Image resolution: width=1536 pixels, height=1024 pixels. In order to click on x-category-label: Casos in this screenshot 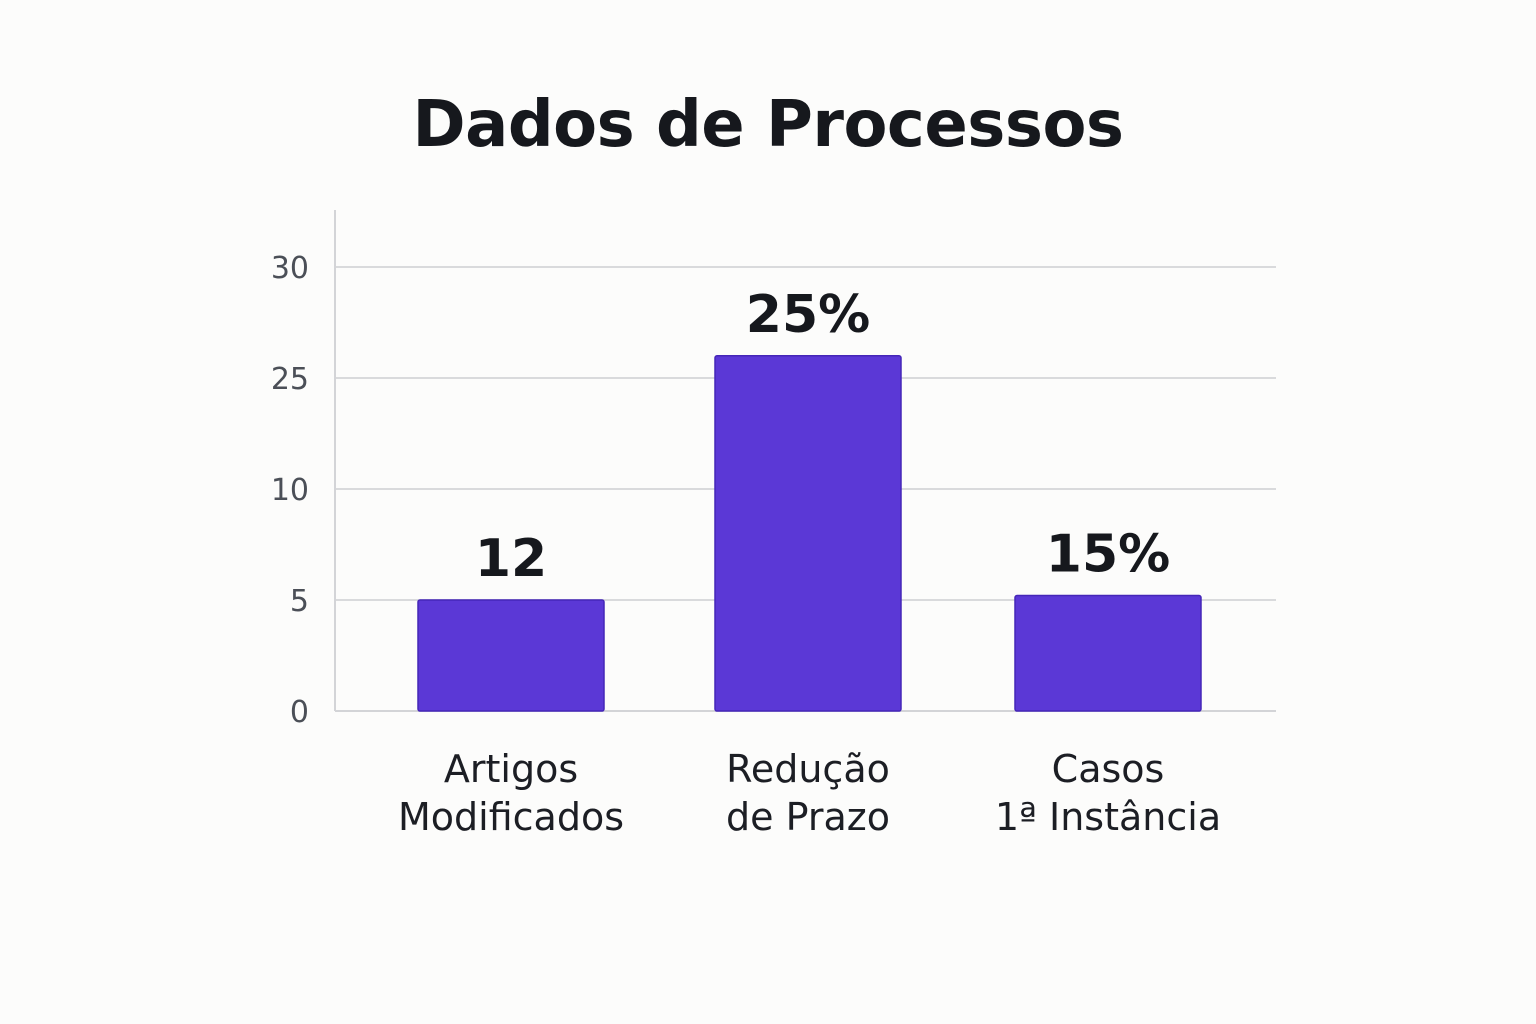, I will do `click(1108, 769)`.